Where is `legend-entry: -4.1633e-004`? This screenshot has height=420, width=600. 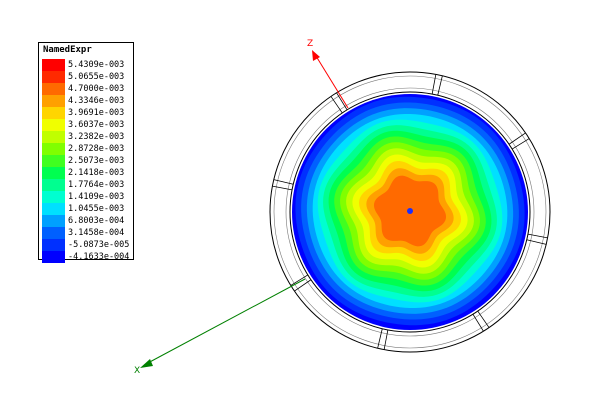
legend-entry: -4.1633e-004 is located at coordinates (87, 257).